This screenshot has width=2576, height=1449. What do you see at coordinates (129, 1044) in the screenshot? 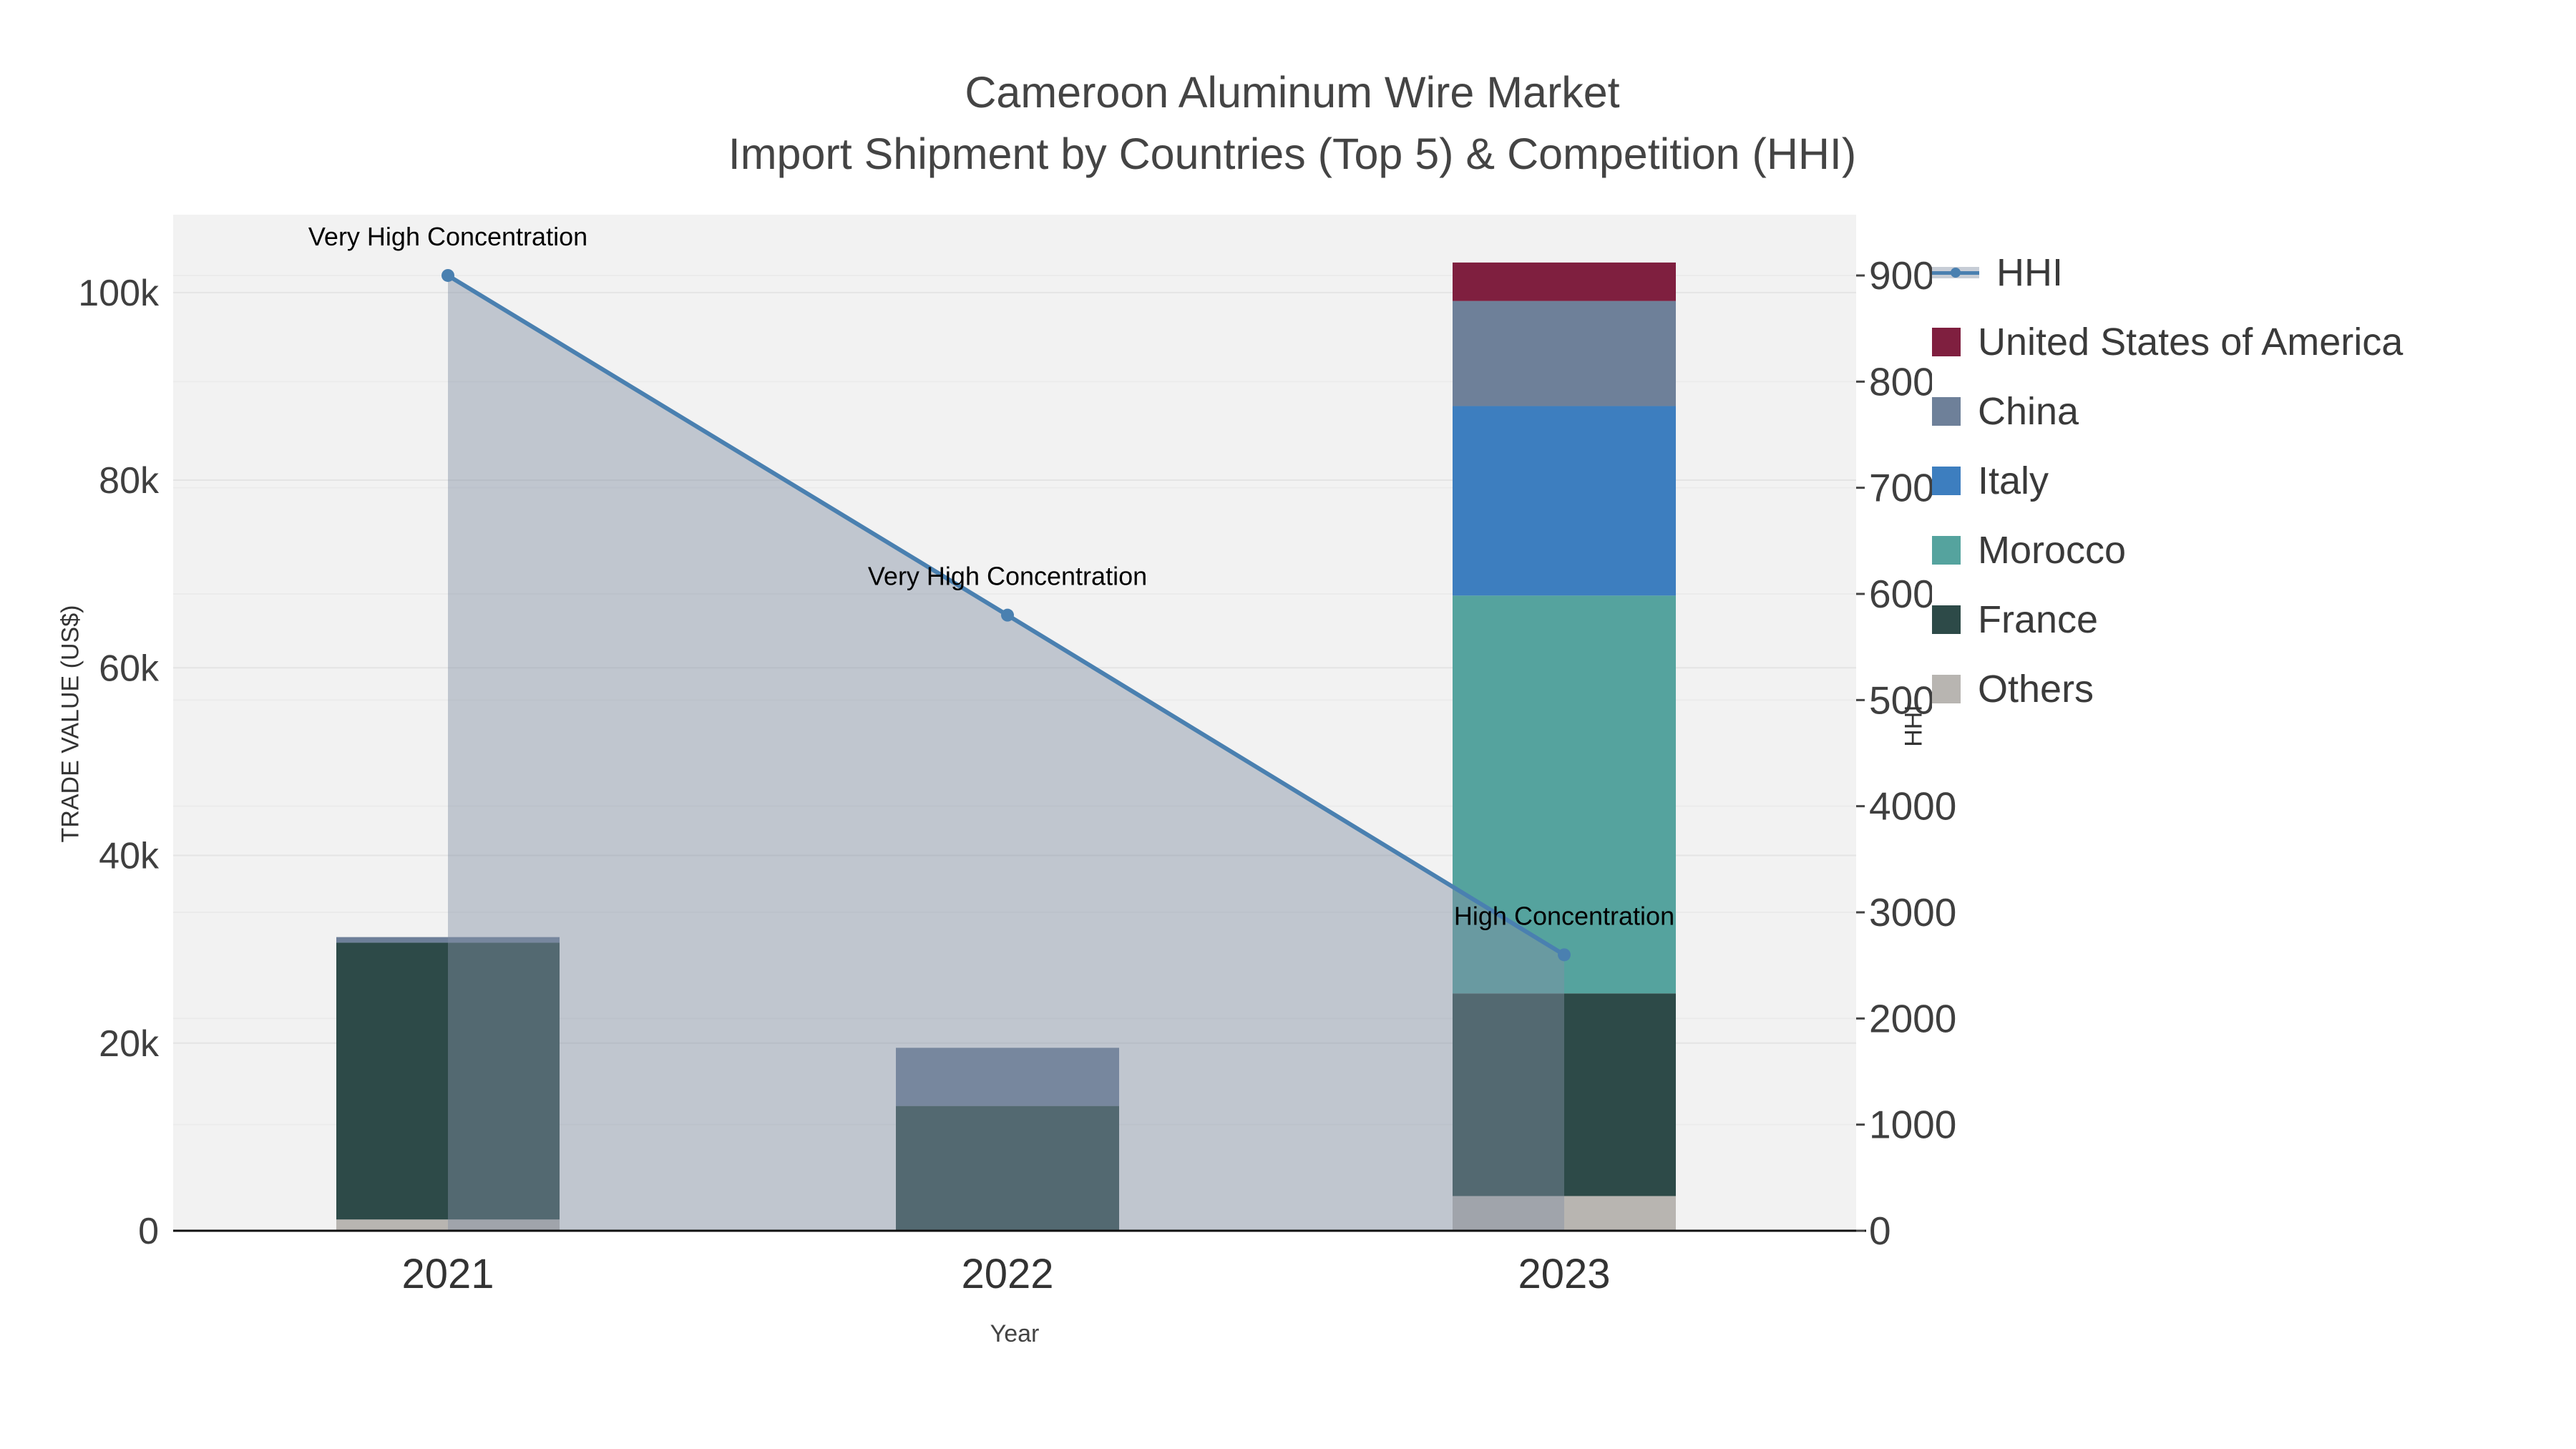
I see `svg-text: 20k` at bounding box center [129, 1044].